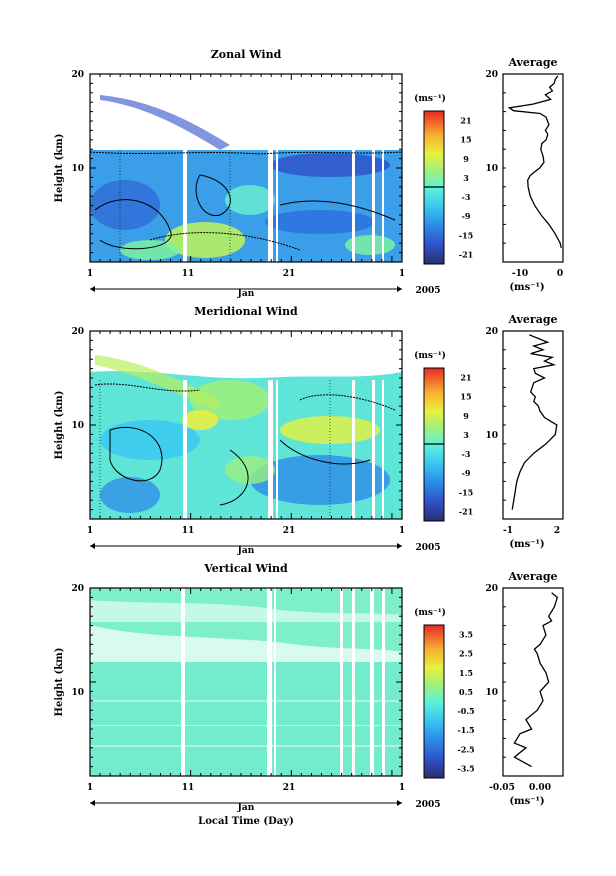 The image size is (616, 876). I want to click on colorbar-ticks: 3.5 2.5 1.5 0.5 -0.5 -1.5 -2.5 -3.5, so click(465, 702).